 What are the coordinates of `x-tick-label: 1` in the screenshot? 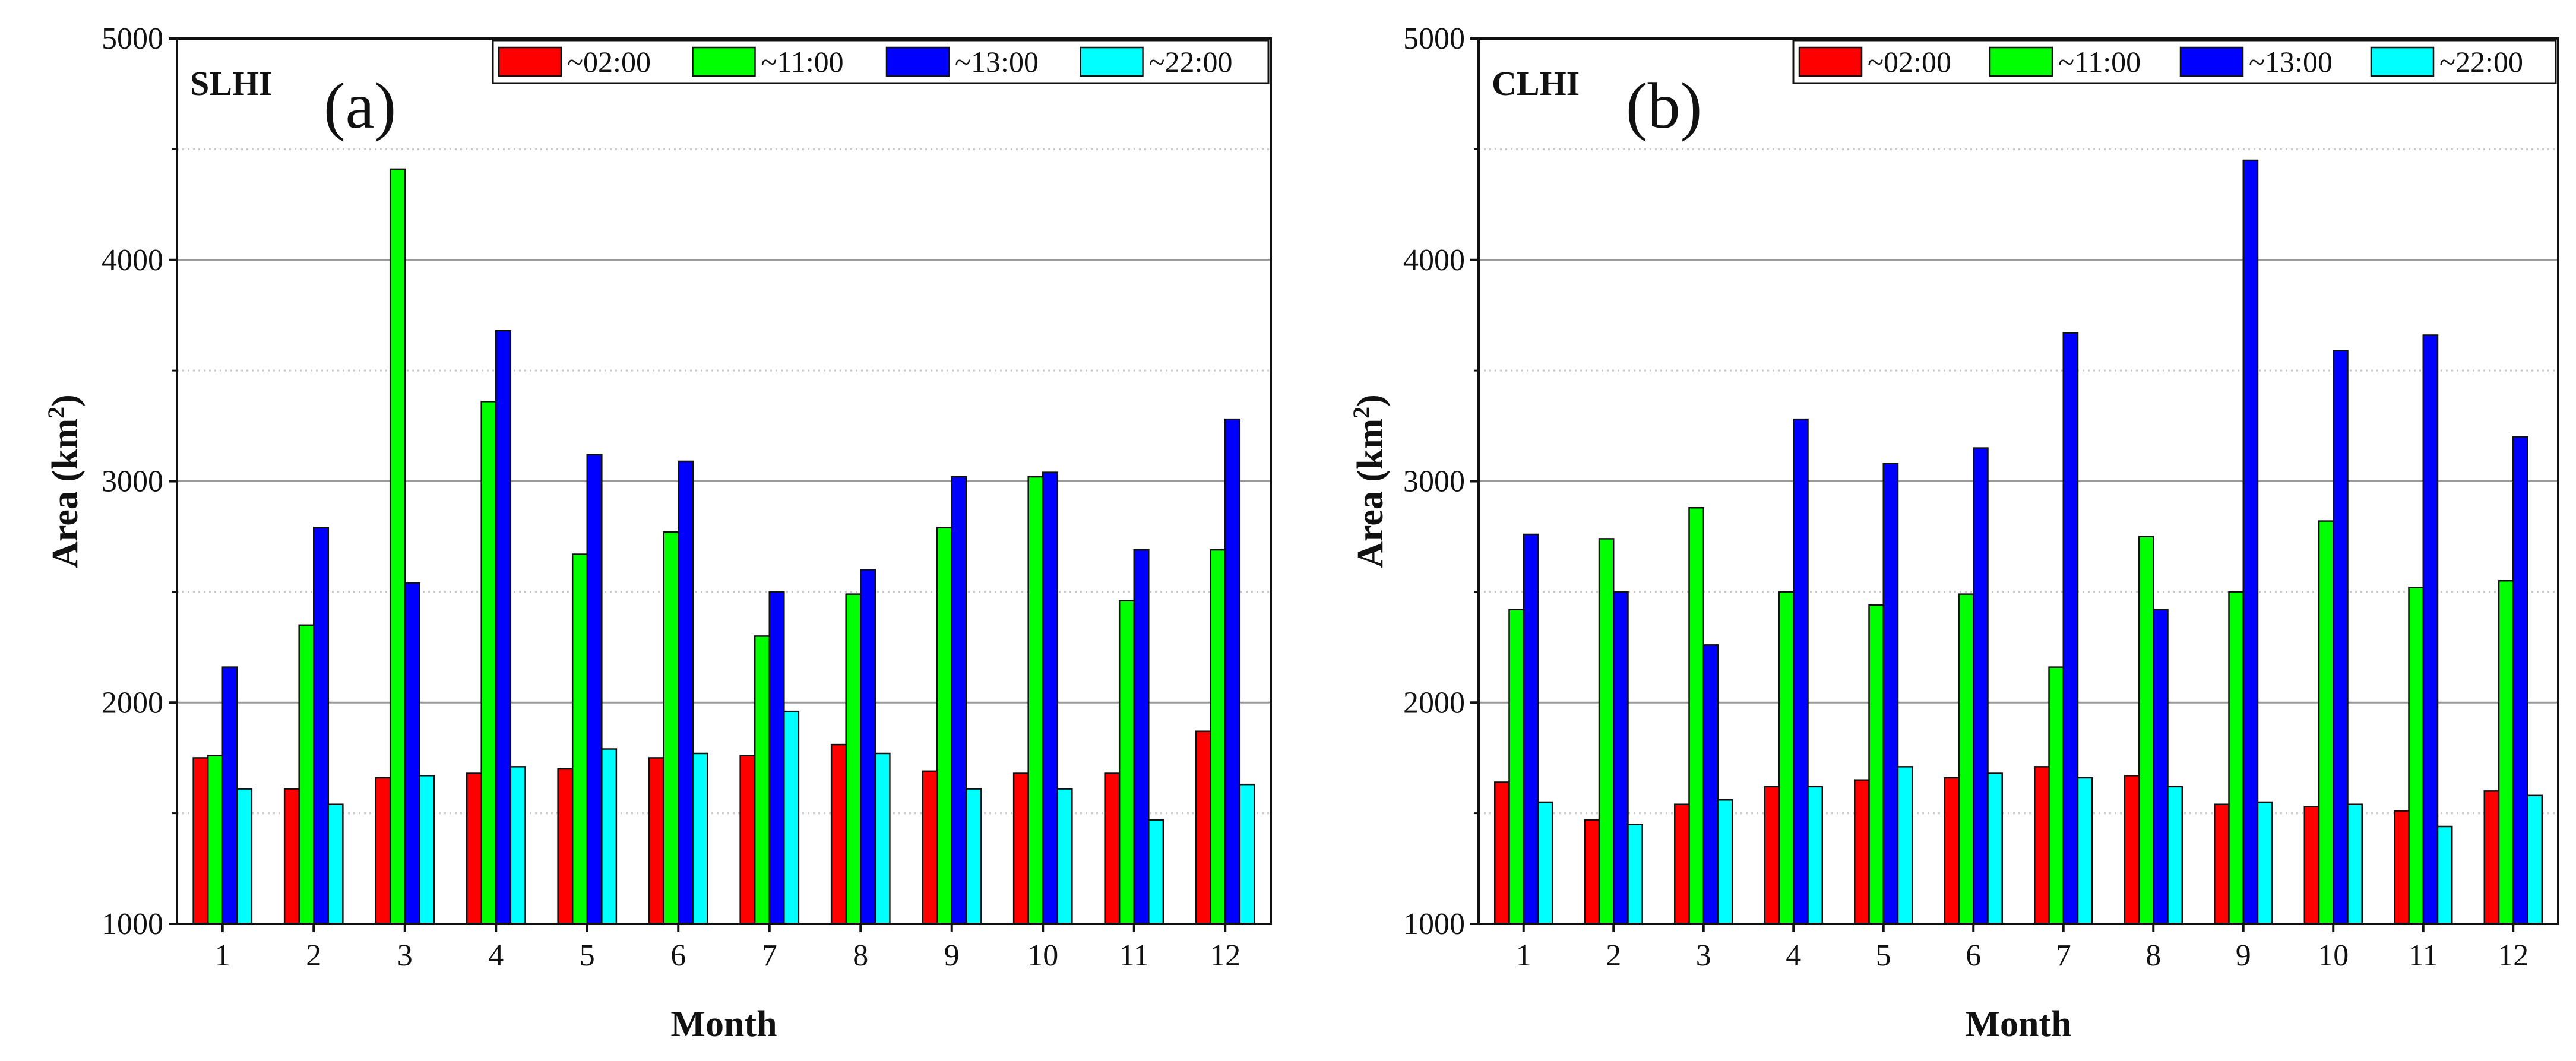 It's located at (222, 956).